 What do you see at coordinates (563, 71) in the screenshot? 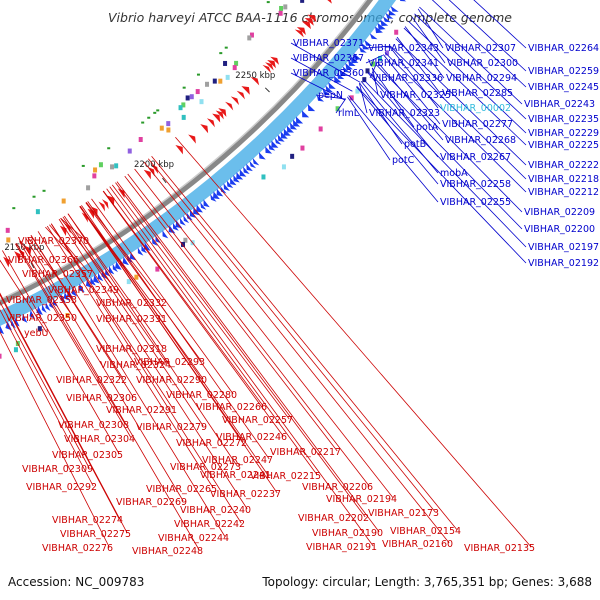
I see `forward-gene-label: VIBHAR_02259` at bounding box center [563, 71].